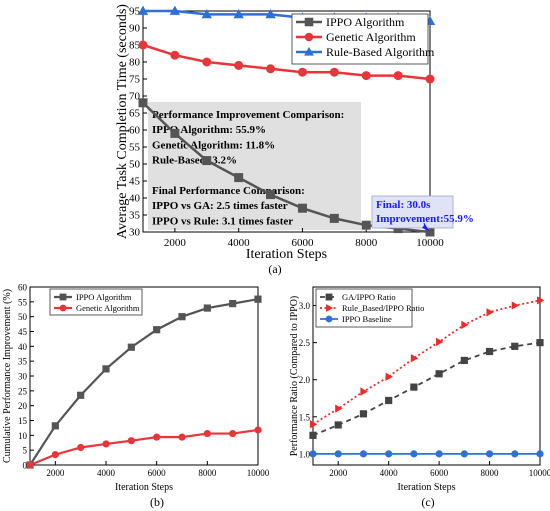 The image size is (550, 511). I want to click on series-ga-ippo-ratio, so click(426, 389).